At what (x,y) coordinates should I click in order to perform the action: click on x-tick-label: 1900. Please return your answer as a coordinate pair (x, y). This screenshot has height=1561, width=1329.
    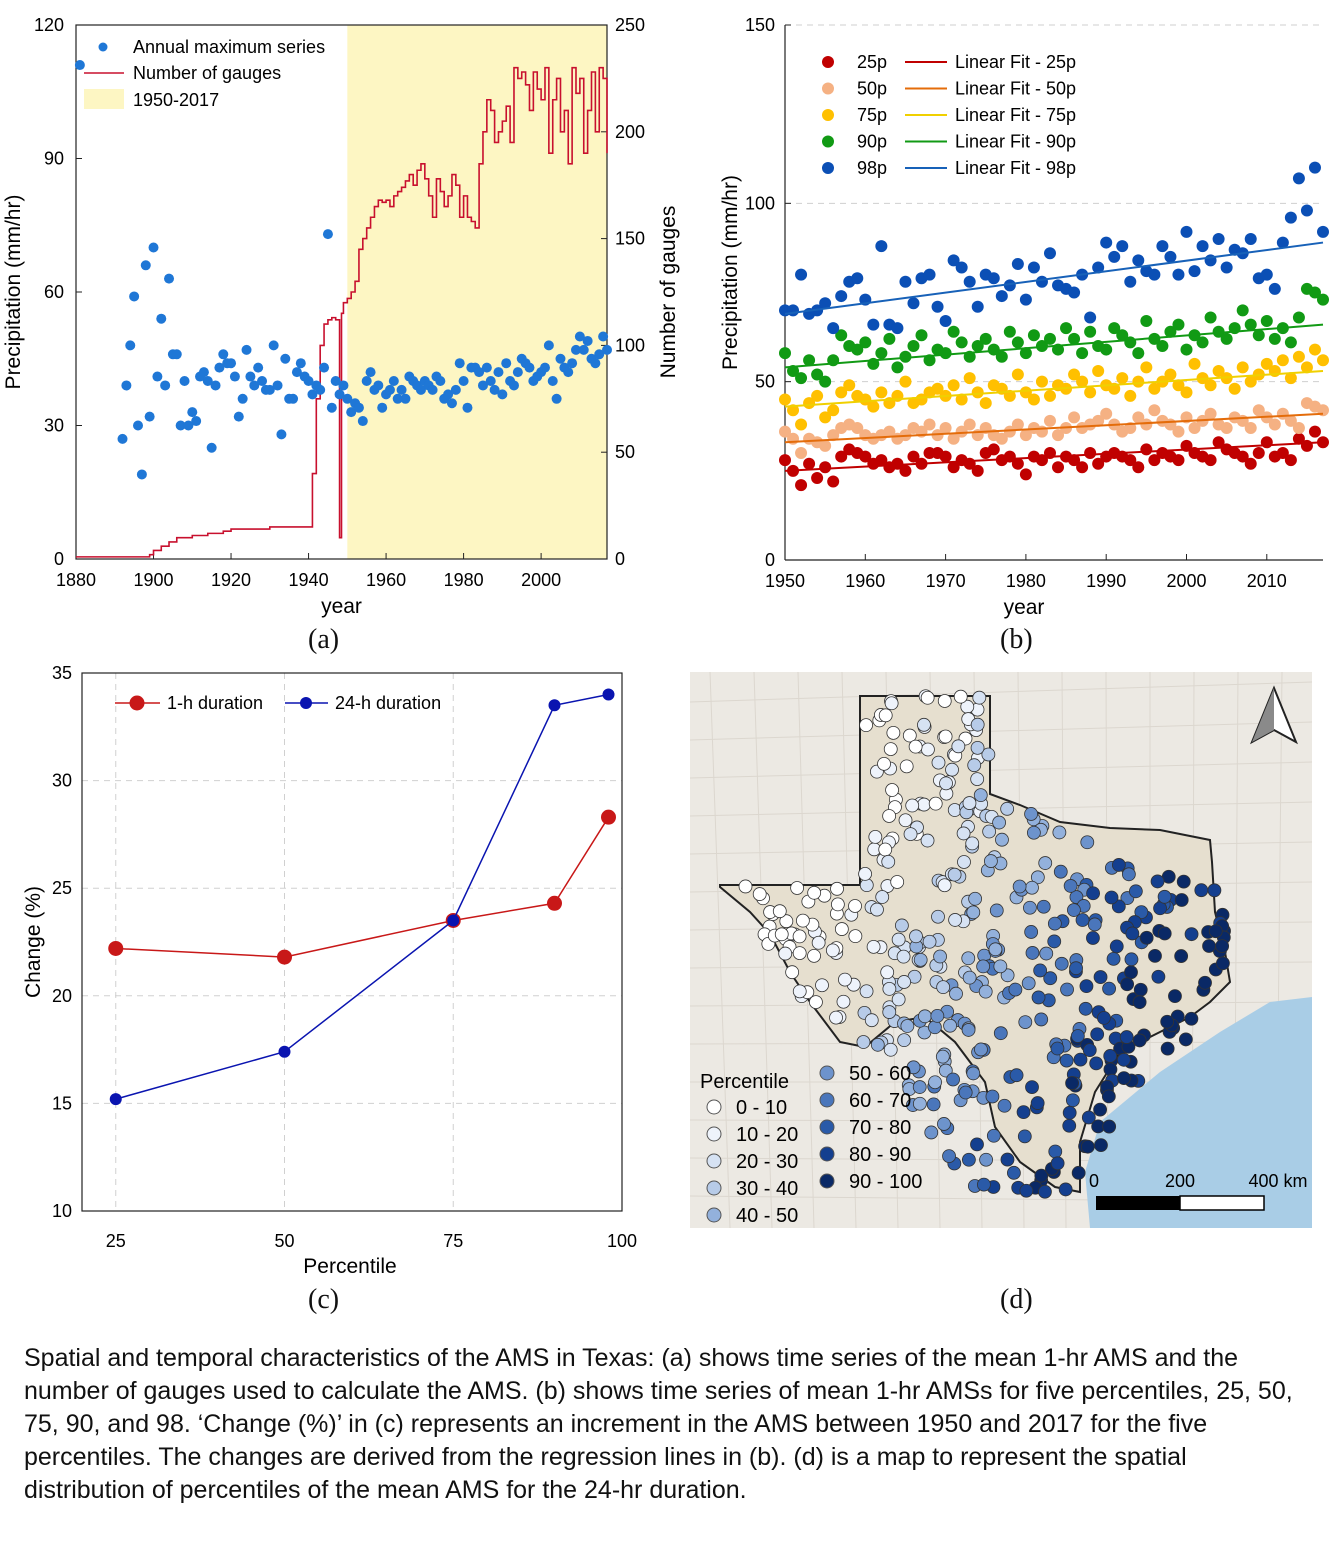
    Looking at the image, I should click on (153, 580).